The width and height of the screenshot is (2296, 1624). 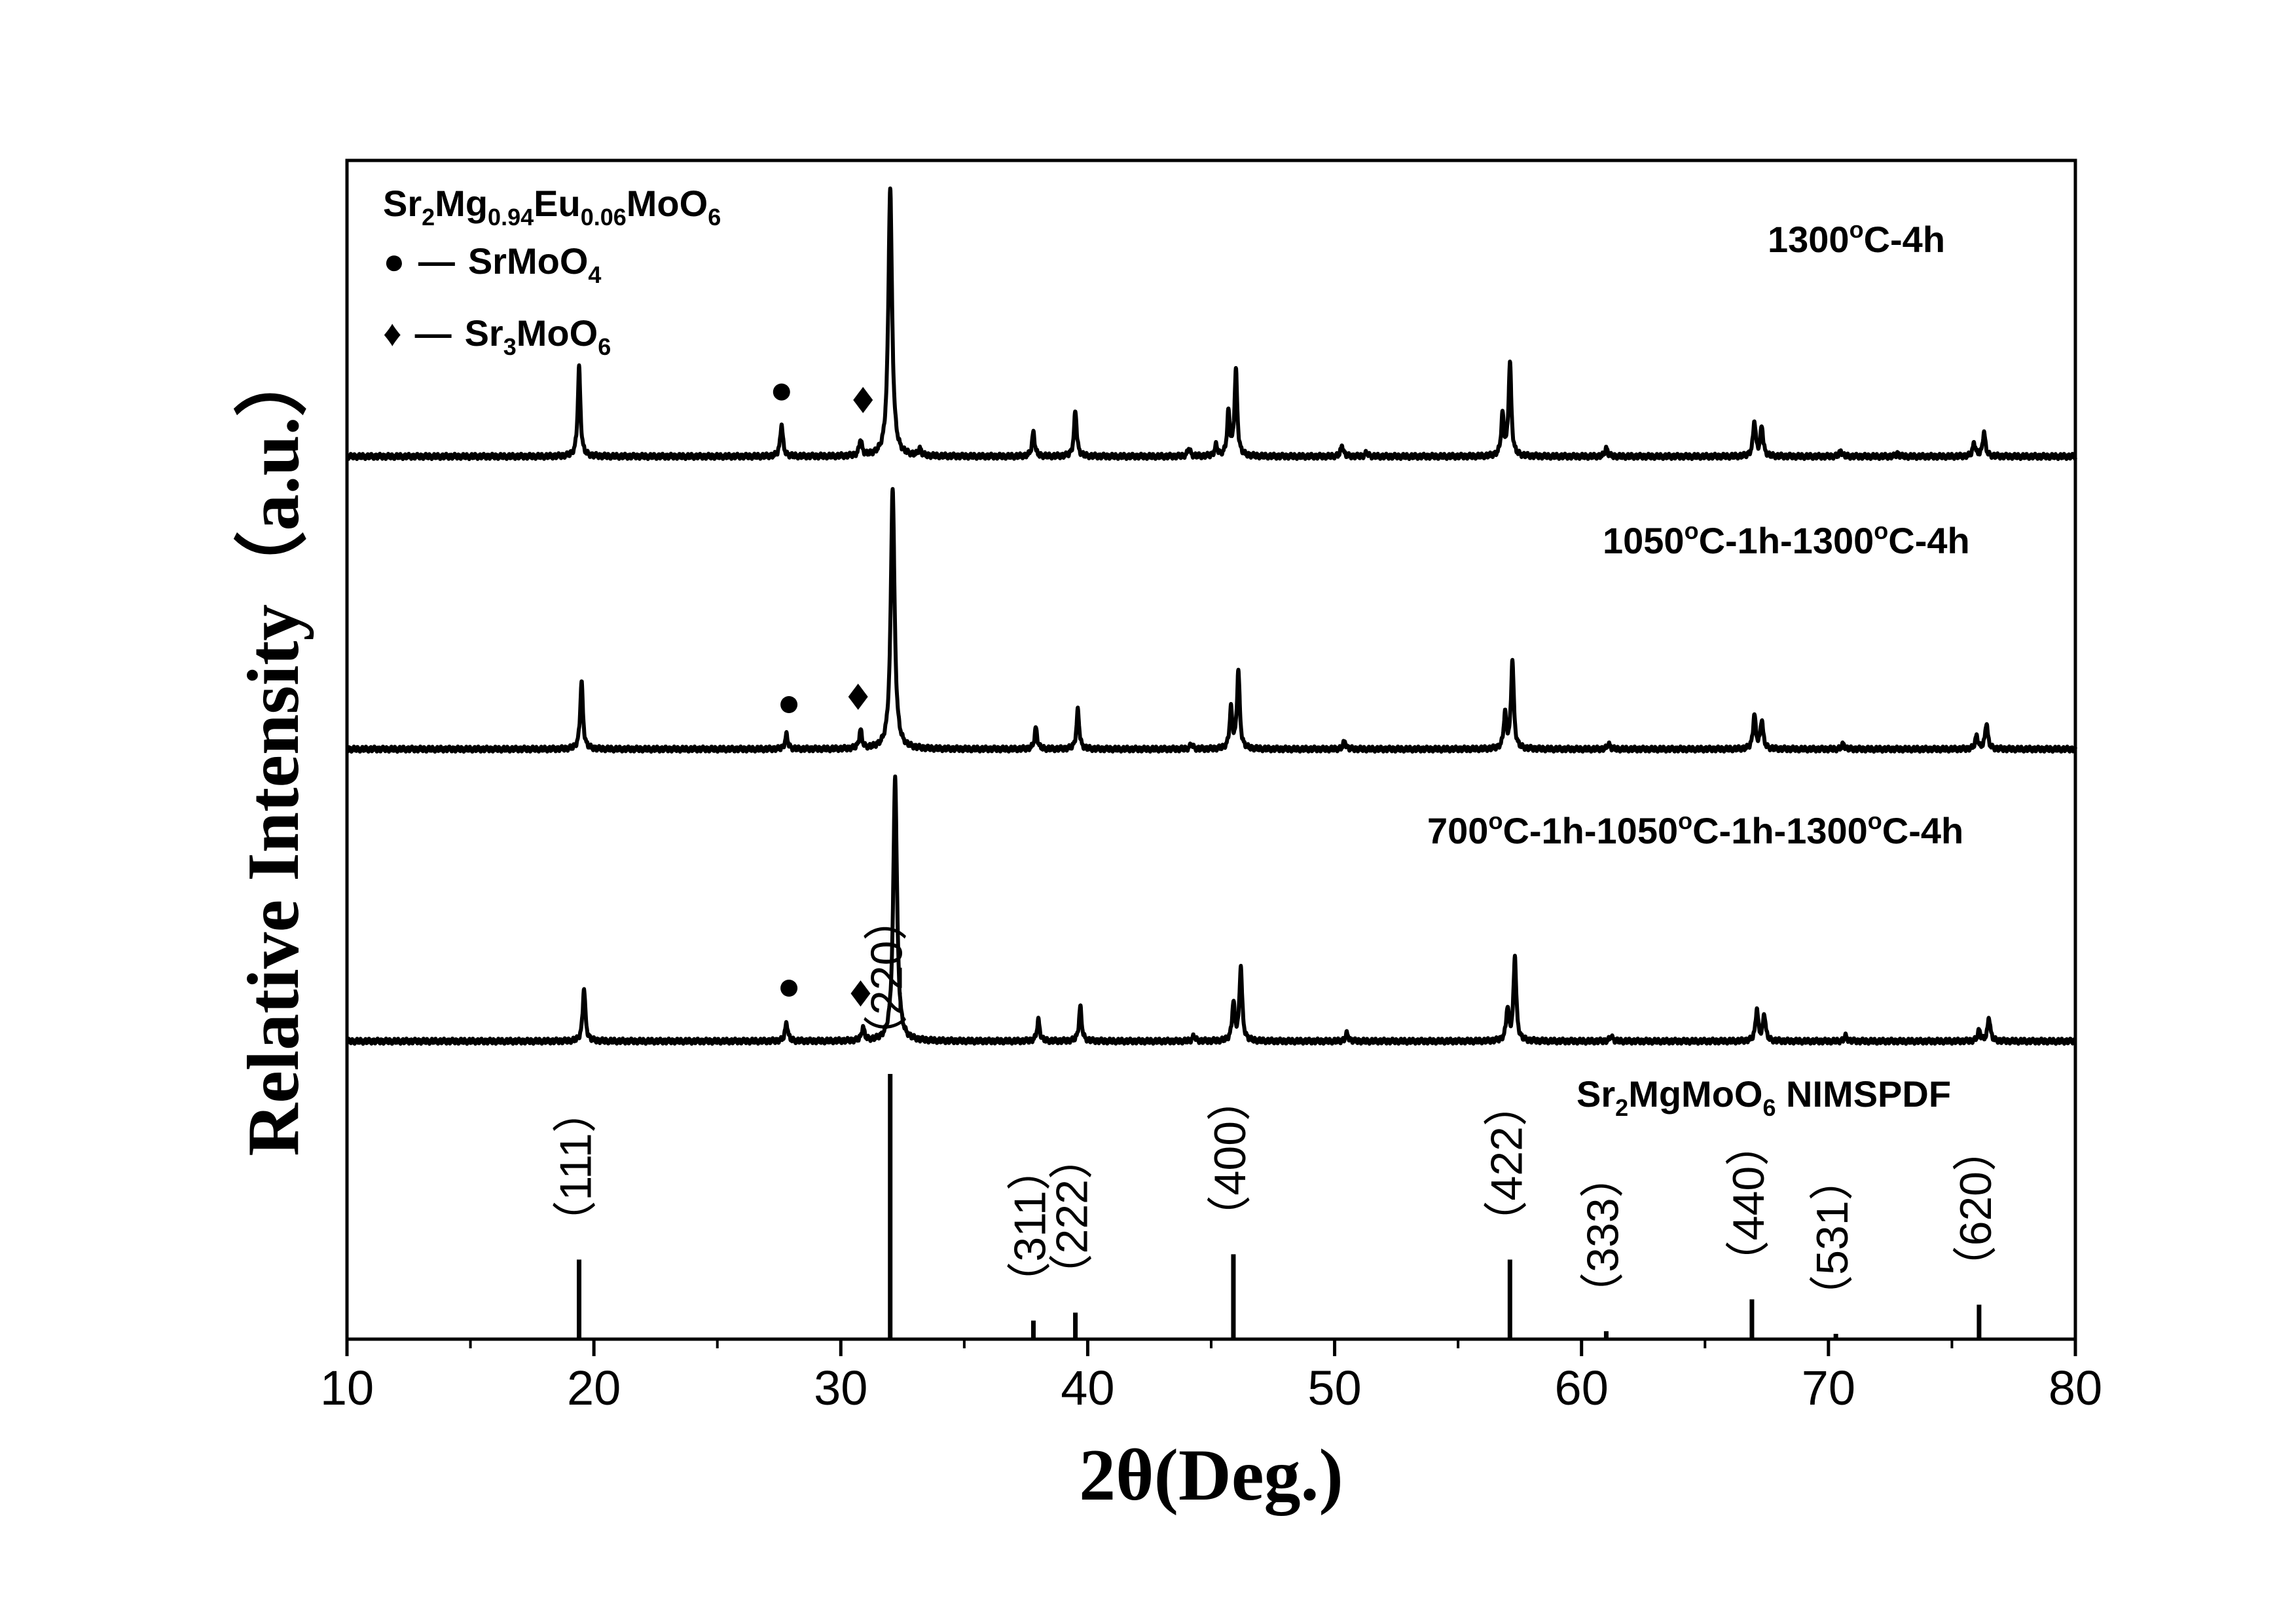 I want to click on hkl-label: （311）, so click(x=1030, y=1226).